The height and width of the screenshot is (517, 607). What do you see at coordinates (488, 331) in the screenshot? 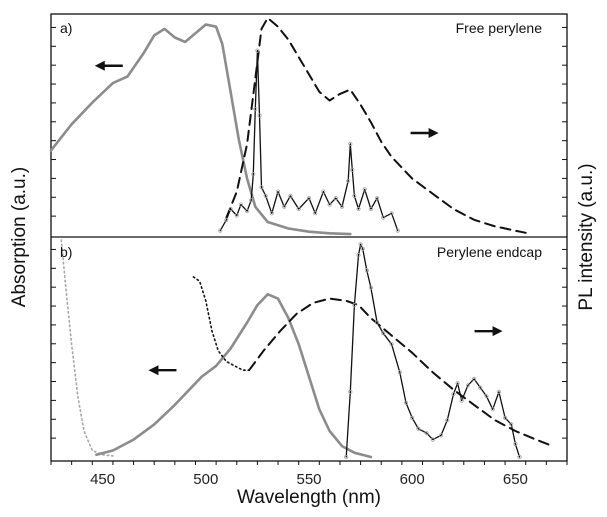
I see `panel-b-arrow-right` at bounding box center [488, 331].